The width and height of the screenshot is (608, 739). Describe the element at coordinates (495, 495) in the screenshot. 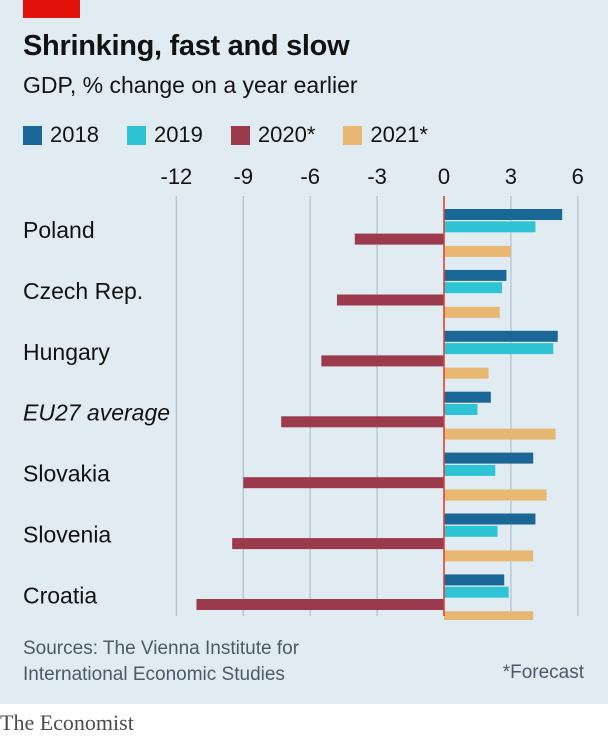

I see `bar-2021-slovakia` at that location.